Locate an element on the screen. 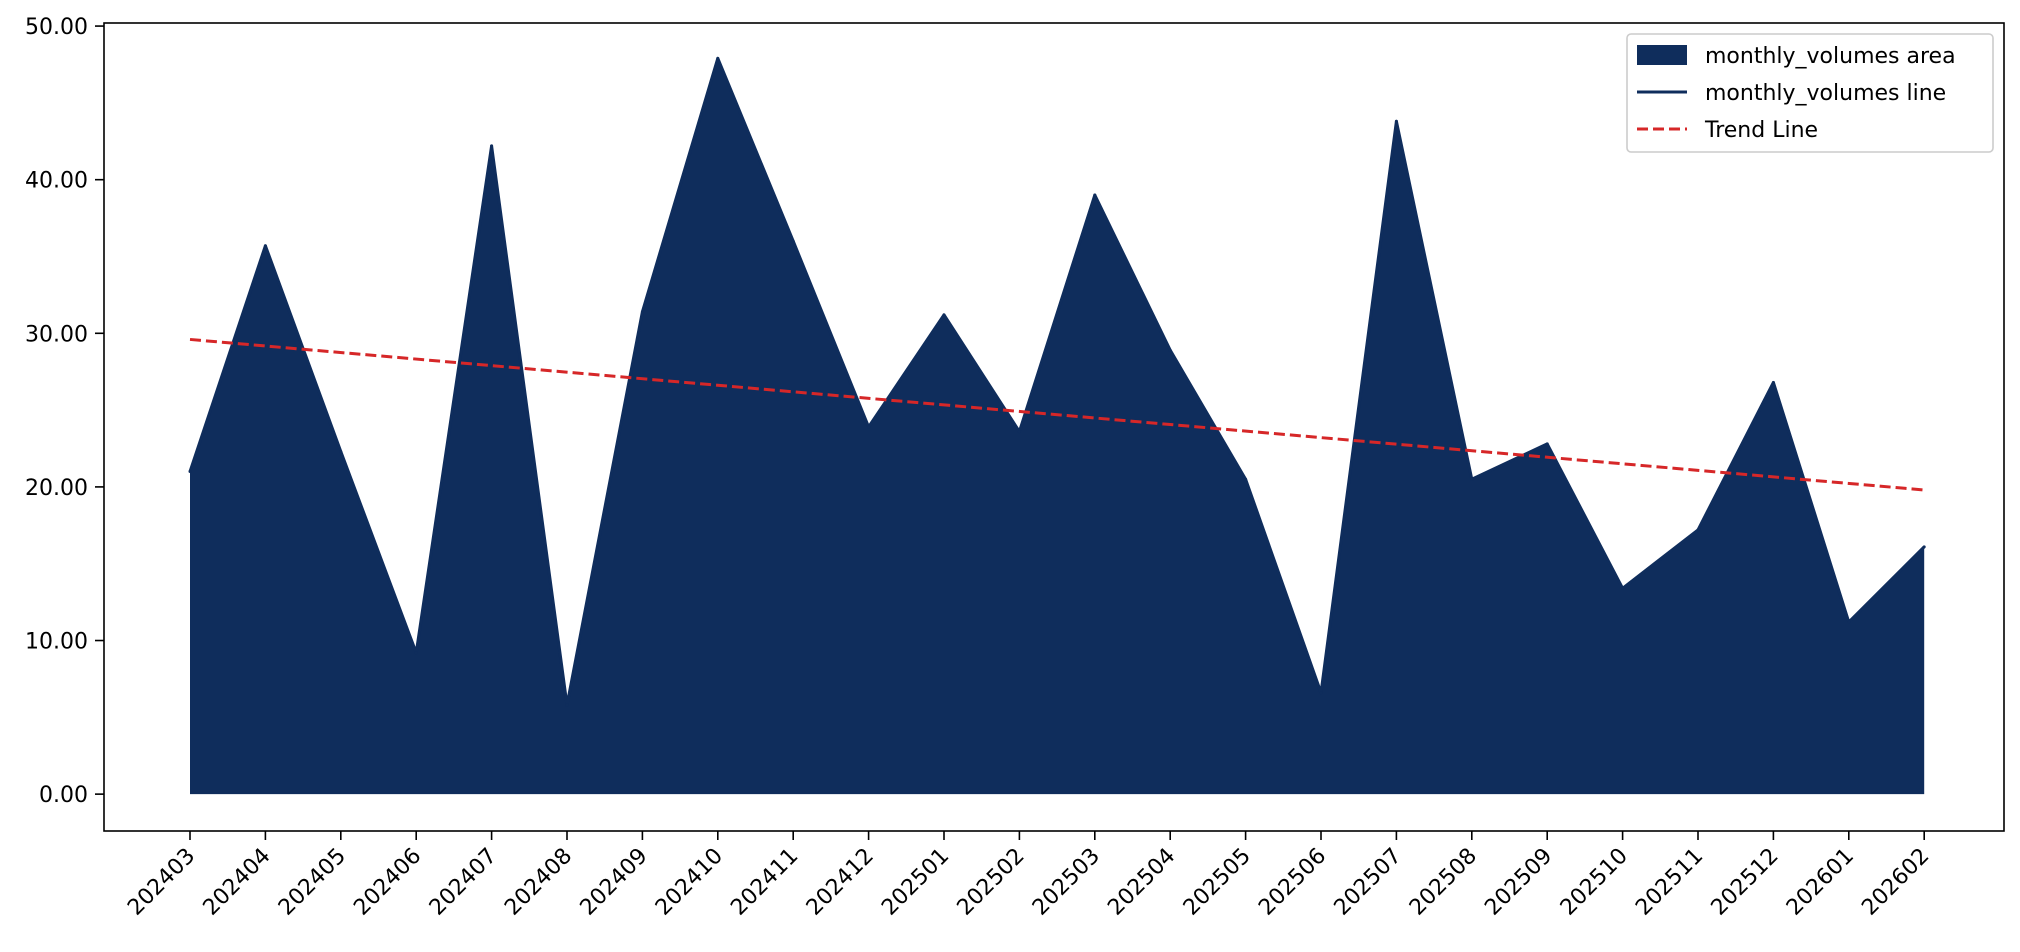 The height and width of the screenshot is (952, 2020). x-tick-label: 202406 is located at coordinates (387, 882).